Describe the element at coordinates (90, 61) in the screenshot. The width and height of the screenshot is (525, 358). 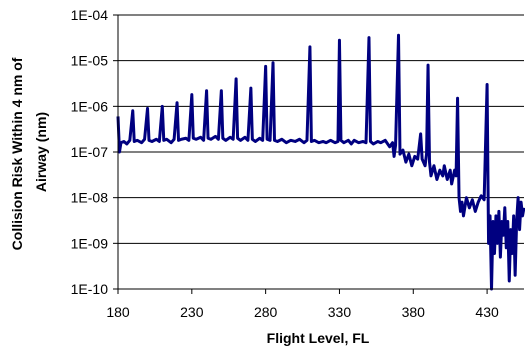
I see `y-tick-label: 1E-05` at that location.